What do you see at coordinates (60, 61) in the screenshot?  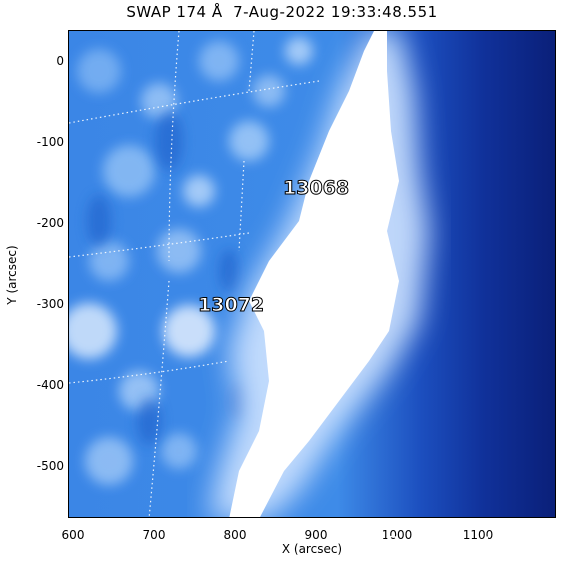 I see `y-tick-label: 0` at bounding box center [60, 61].